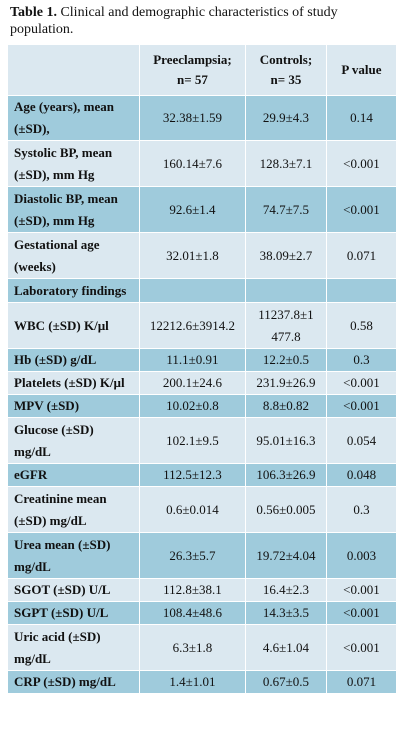  I want to click on controls-value: 0.56±0.005, so click(286, 509).